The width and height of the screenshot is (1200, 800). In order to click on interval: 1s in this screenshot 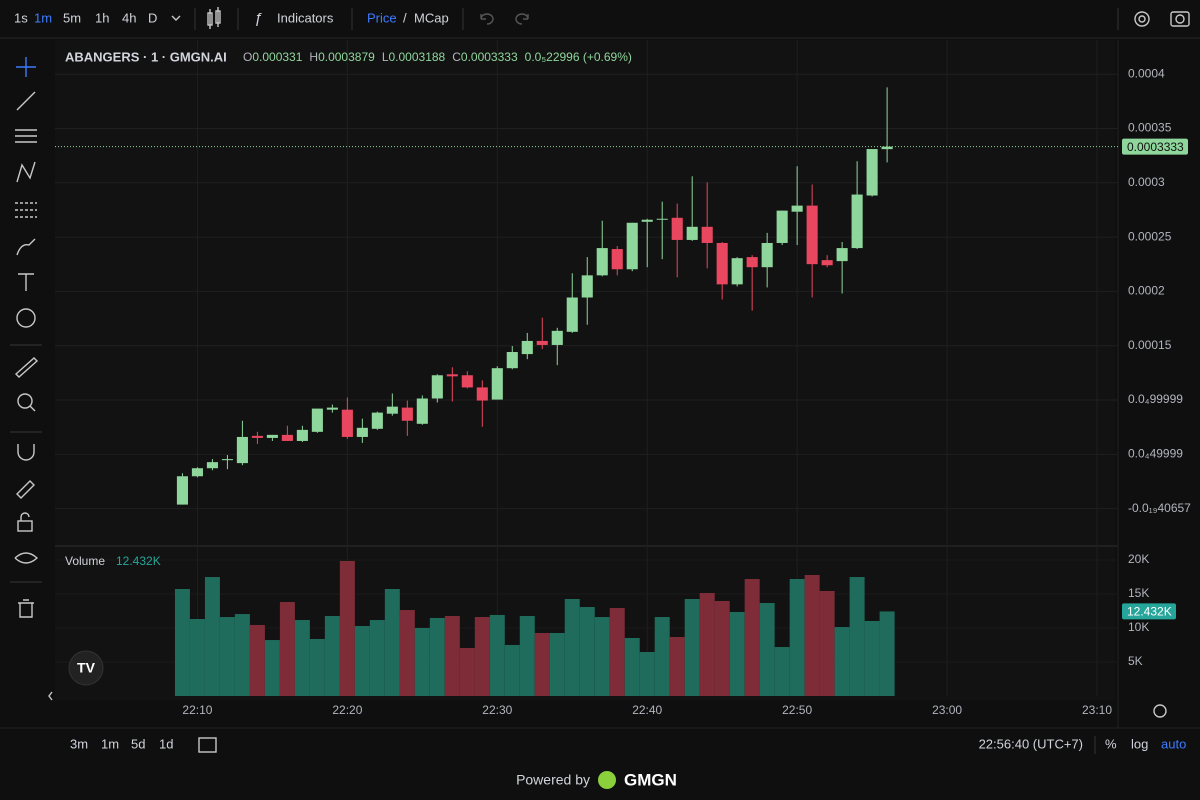, I will do `click(21, 17)`.